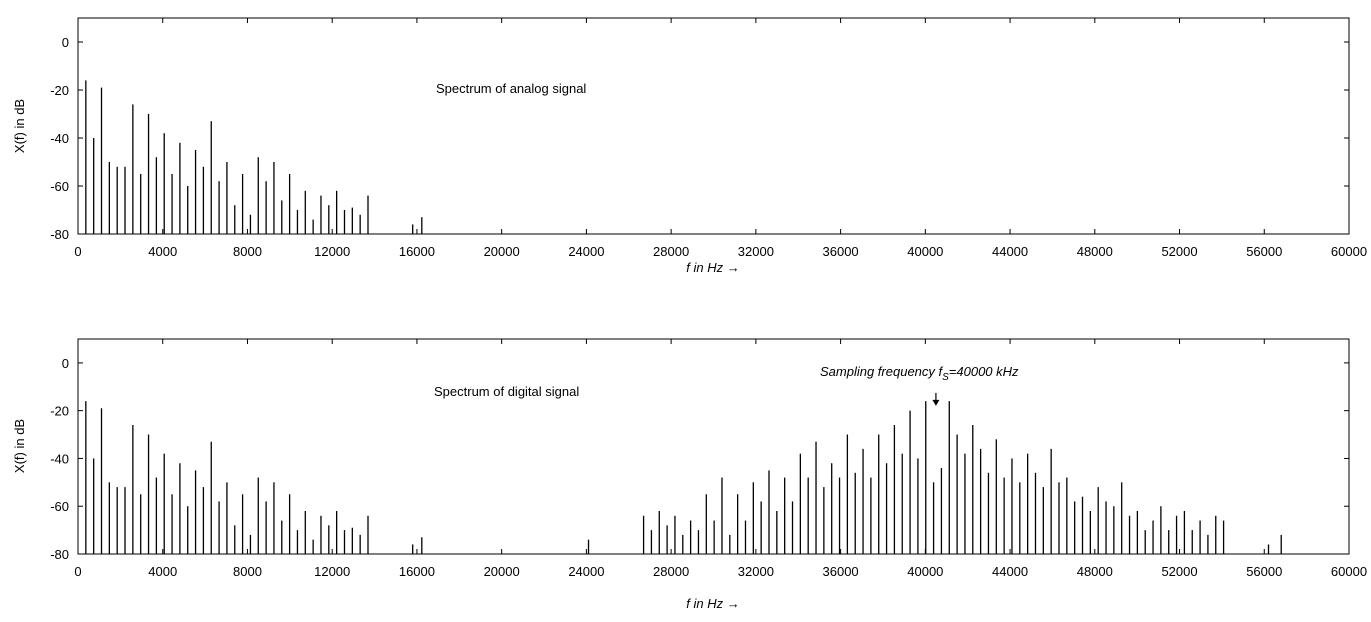 The height and width of the screenshot is (622, 1371). What do you see at coordinates (936, 402) in the screenshot?
I see `arrow-head` at bounding box center [936, 402].